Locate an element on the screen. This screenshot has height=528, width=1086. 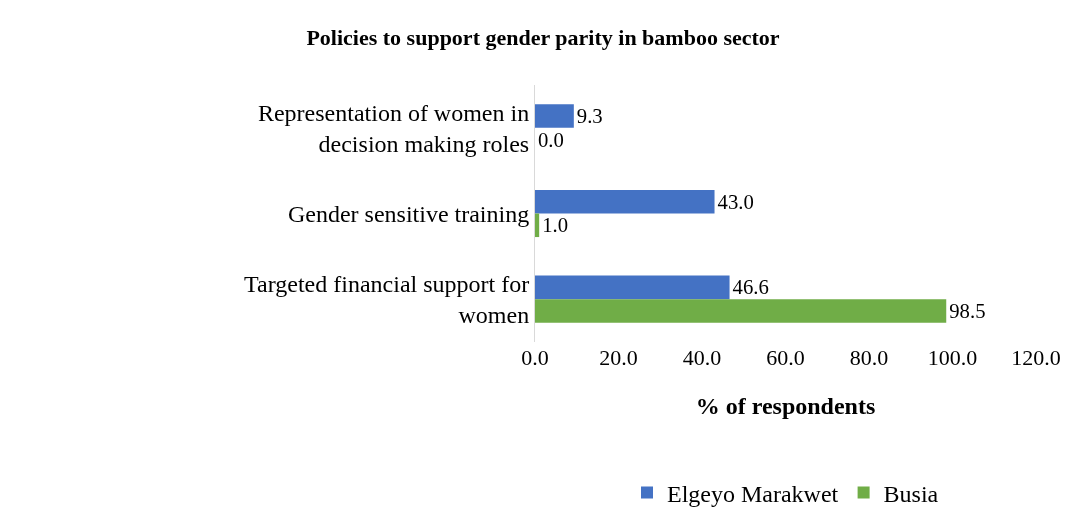
x-axis-title: % of respondents is located at coordinates (785, 406).